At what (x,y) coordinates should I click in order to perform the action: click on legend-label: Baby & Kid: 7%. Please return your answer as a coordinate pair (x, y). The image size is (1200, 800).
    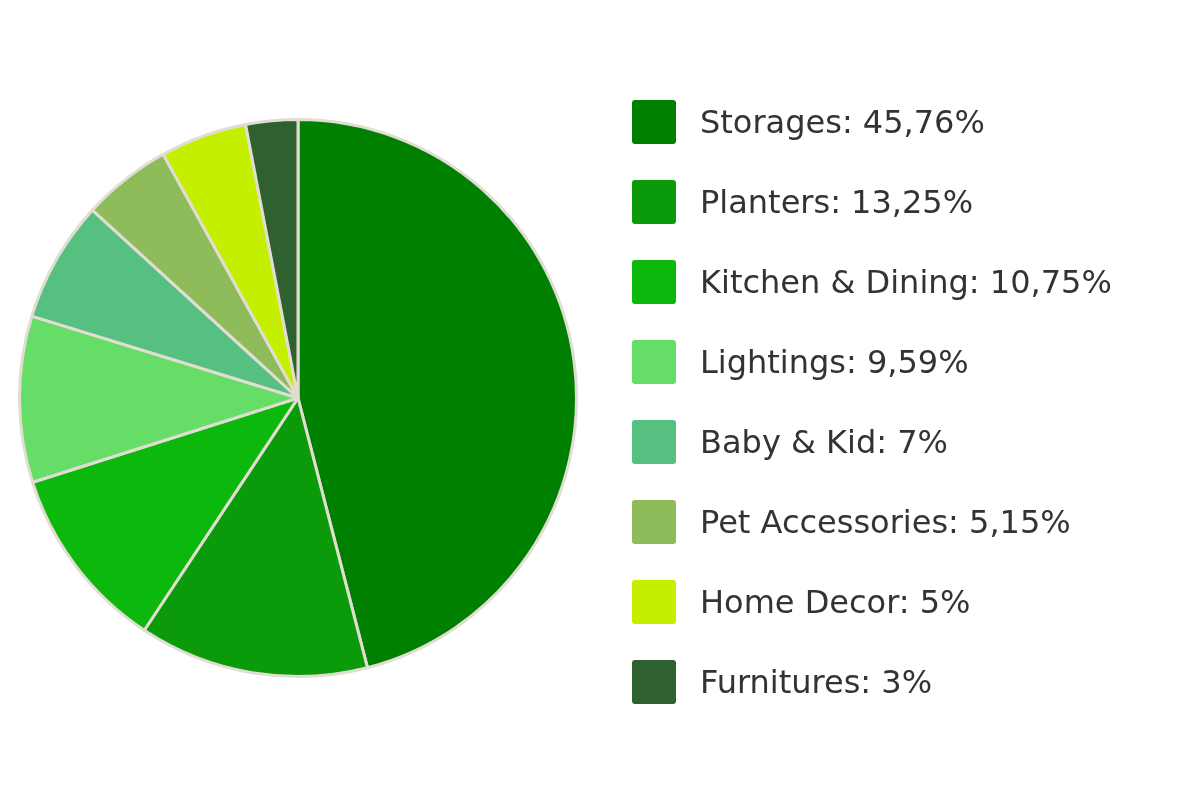
    Looking at the image, I should click on (824, 442).